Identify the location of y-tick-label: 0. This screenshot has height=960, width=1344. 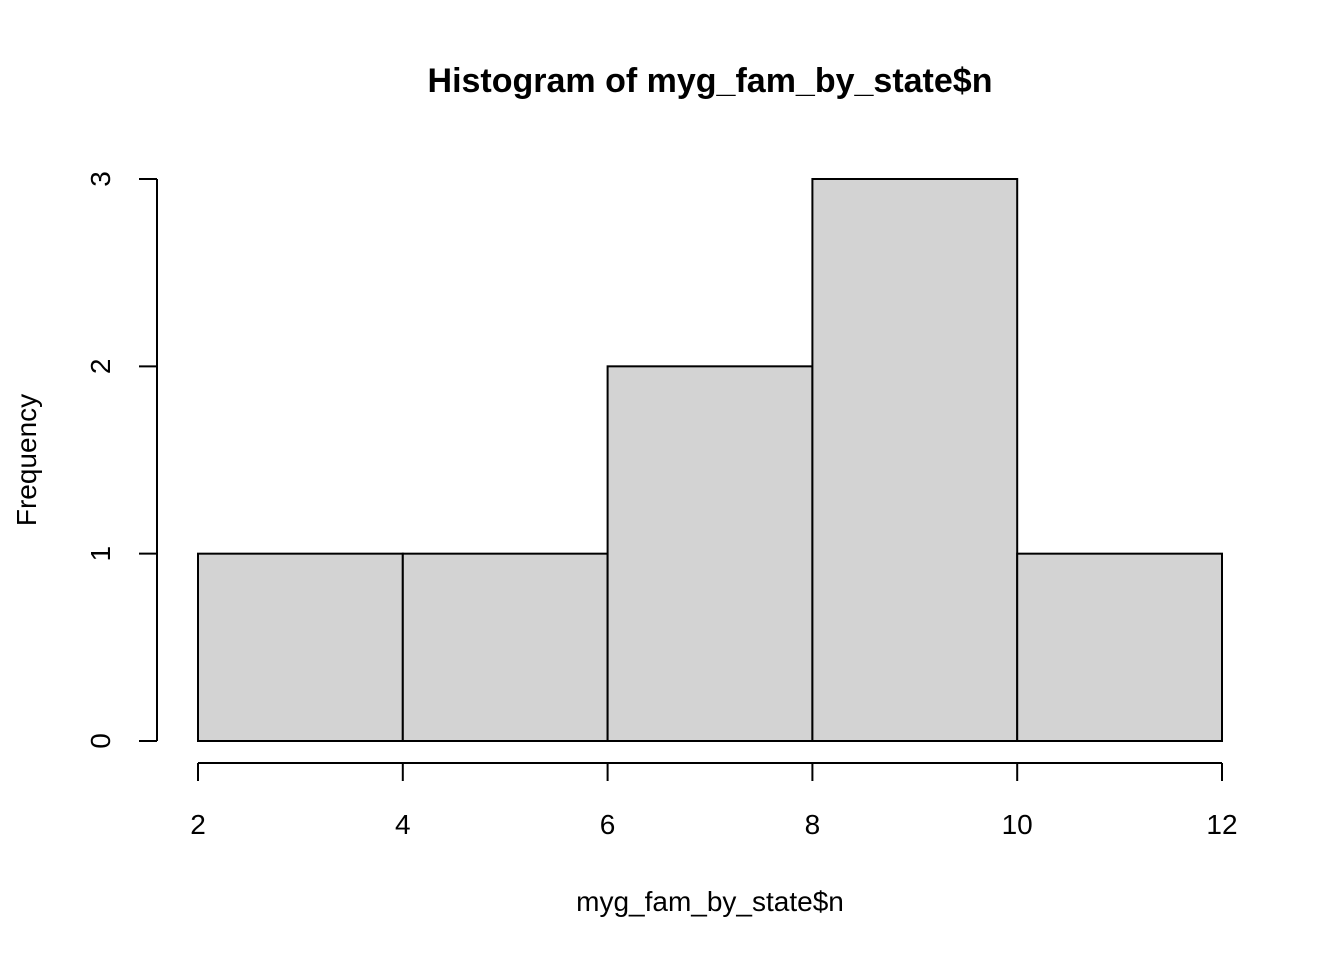
(100, 741).